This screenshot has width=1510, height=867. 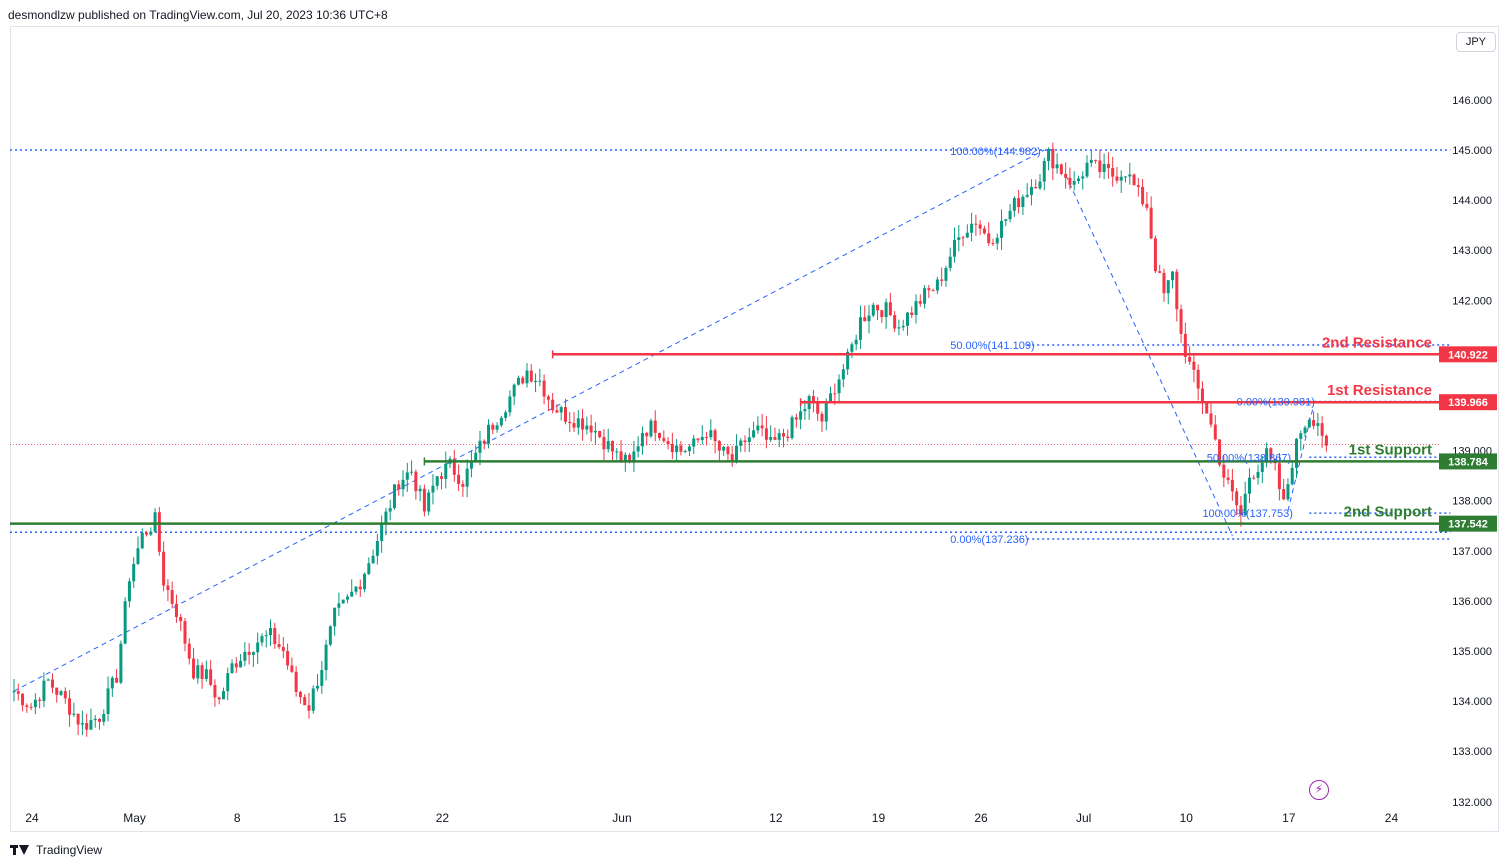 What do you see at coordinates (1390, 449) in the screenshot?
I see `level-name: 1st Support` at bounding box center [1390, 449].